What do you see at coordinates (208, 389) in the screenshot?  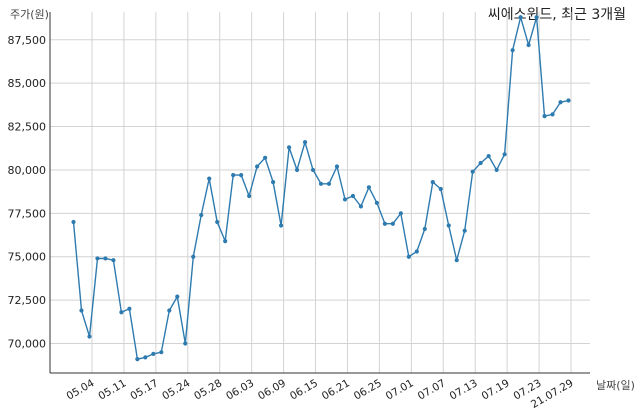 I see `x-tick-label: 05.28` at bounding box center [208, 389].